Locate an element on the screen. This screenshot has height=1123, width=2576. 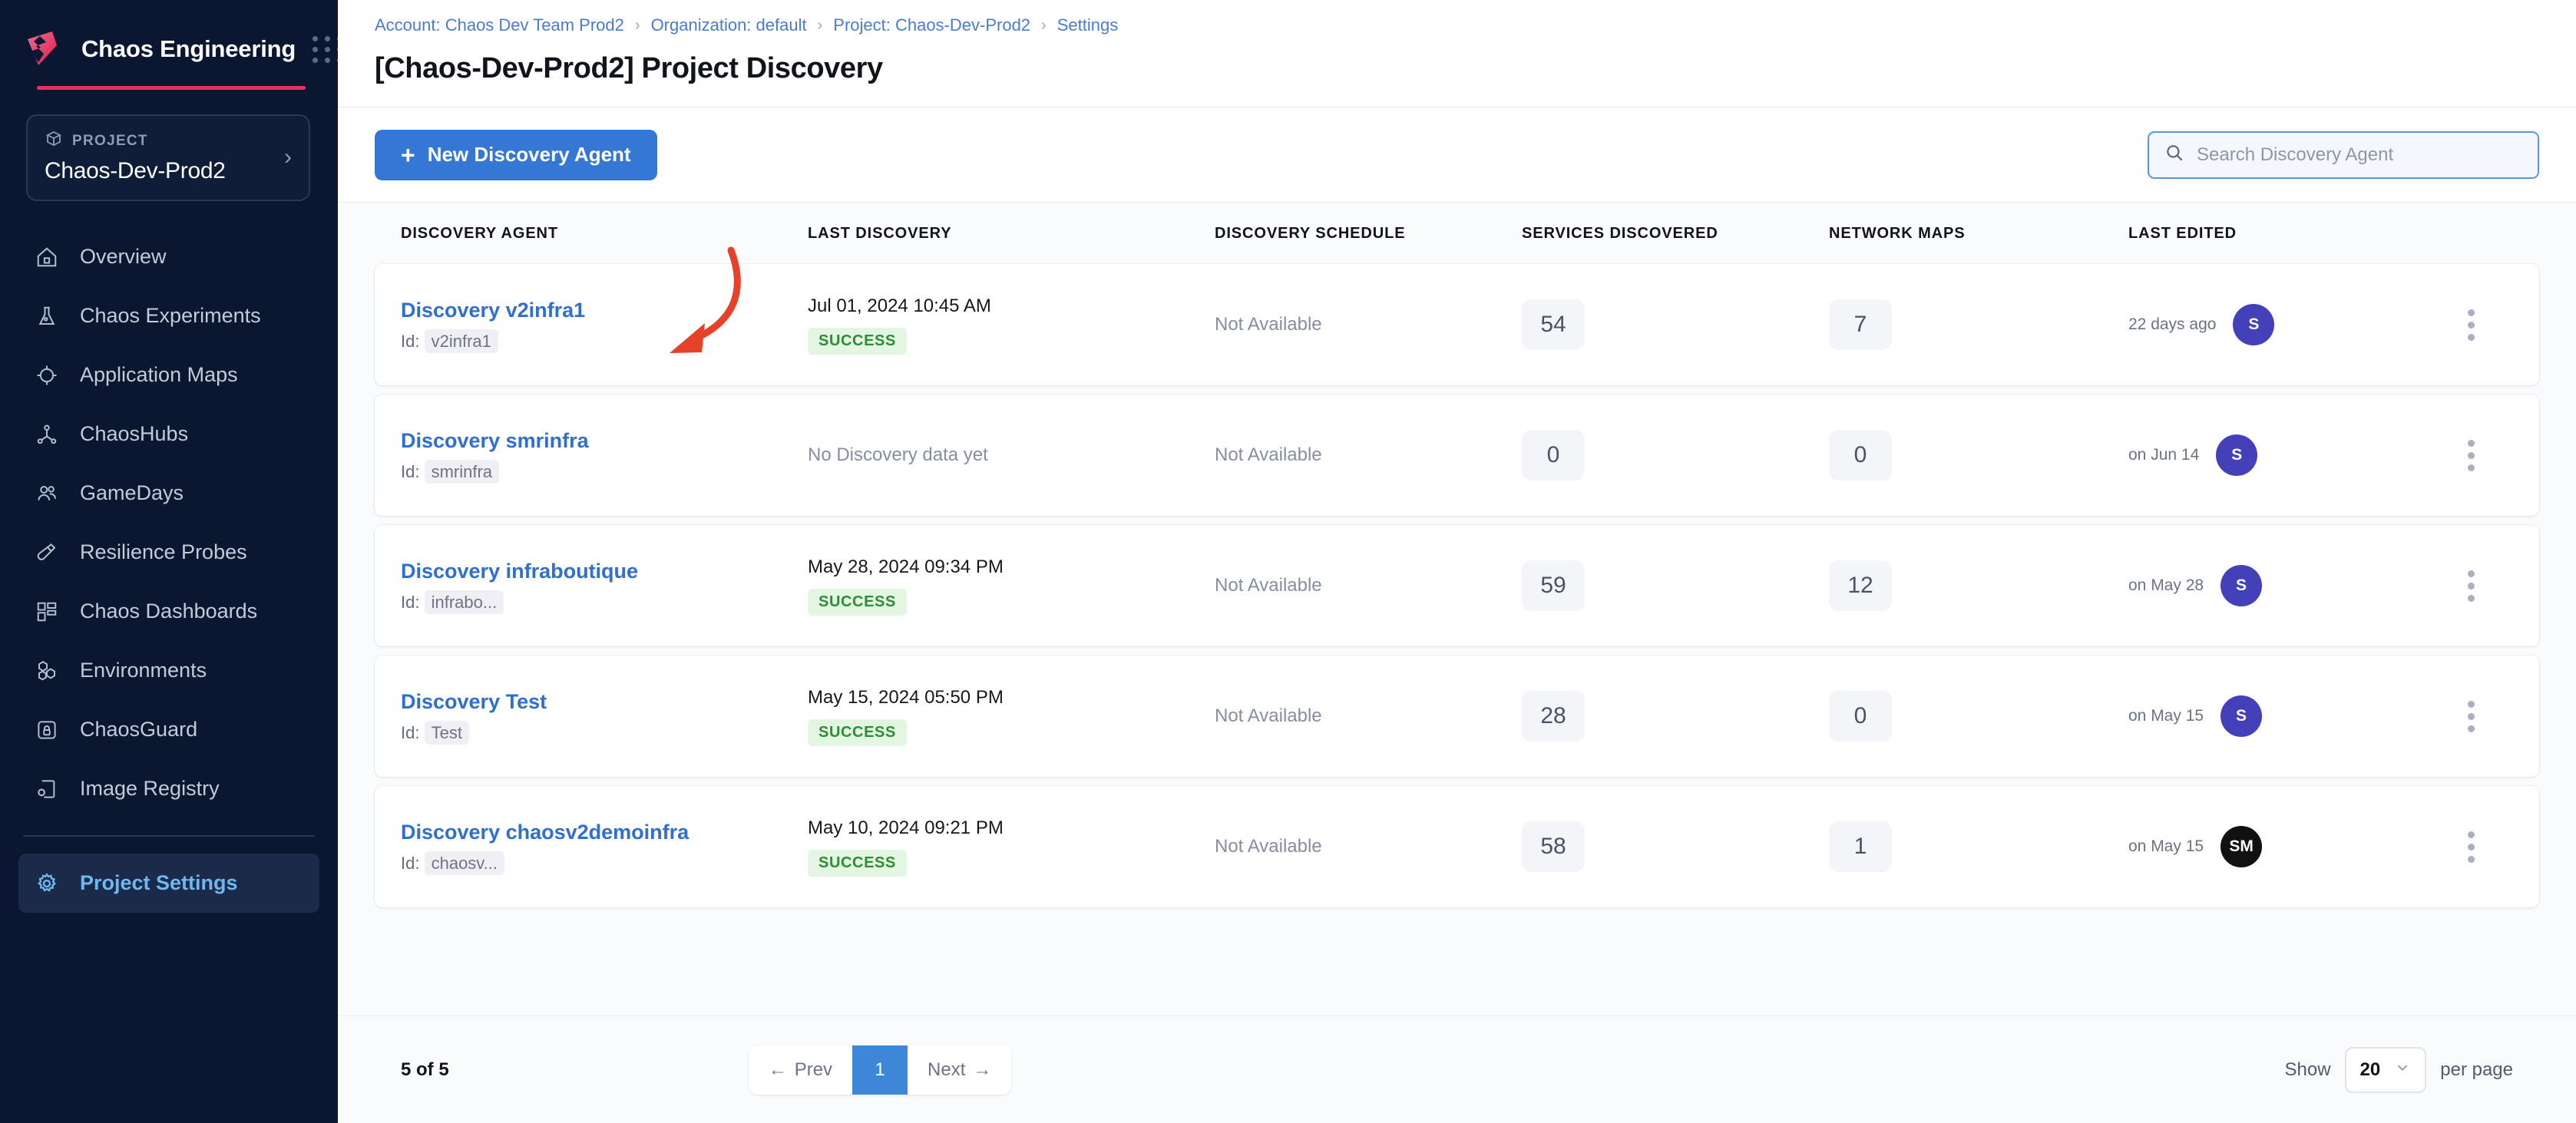
network-maps-cell: 1 is located at coordinates (1979, 846).